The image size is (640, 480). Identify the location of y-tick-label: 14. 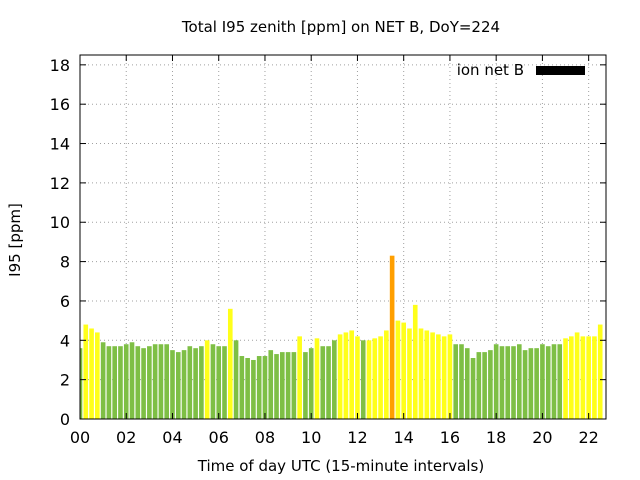
(60, 144).